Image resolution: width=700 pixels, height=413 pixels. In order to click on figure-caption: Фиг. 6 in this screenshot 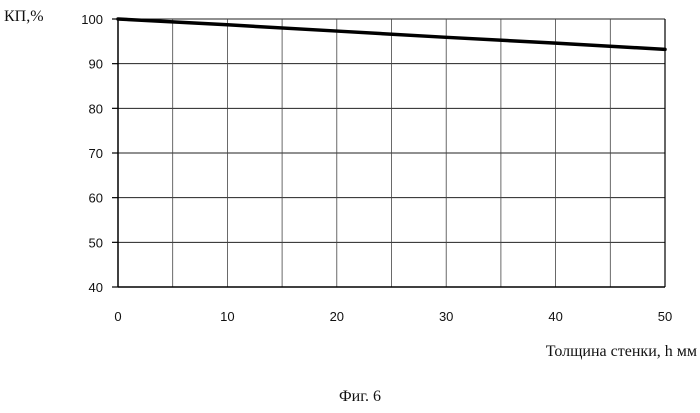, I will do `click(360, 396)`.